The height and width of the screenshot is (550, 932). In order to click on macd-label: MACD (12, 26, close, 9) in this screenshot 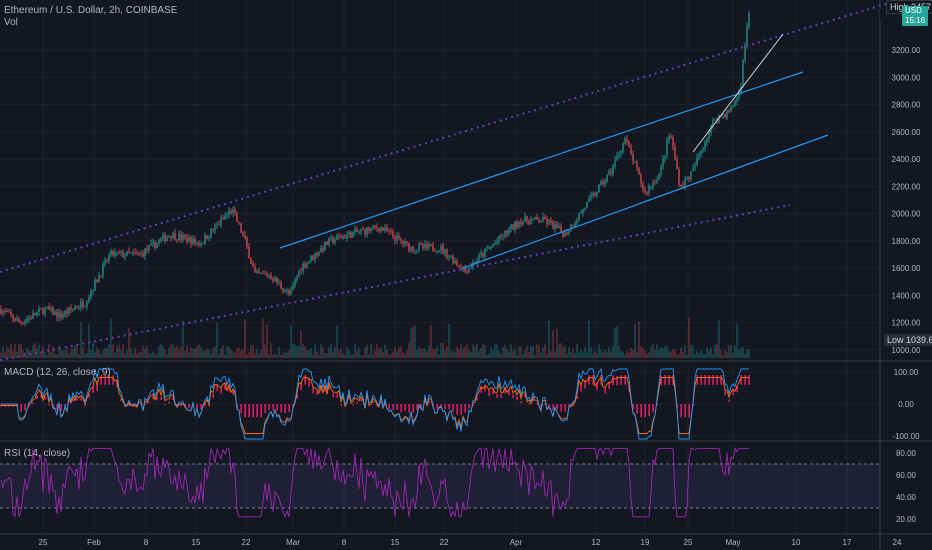, I will do `click(57, 372)`.